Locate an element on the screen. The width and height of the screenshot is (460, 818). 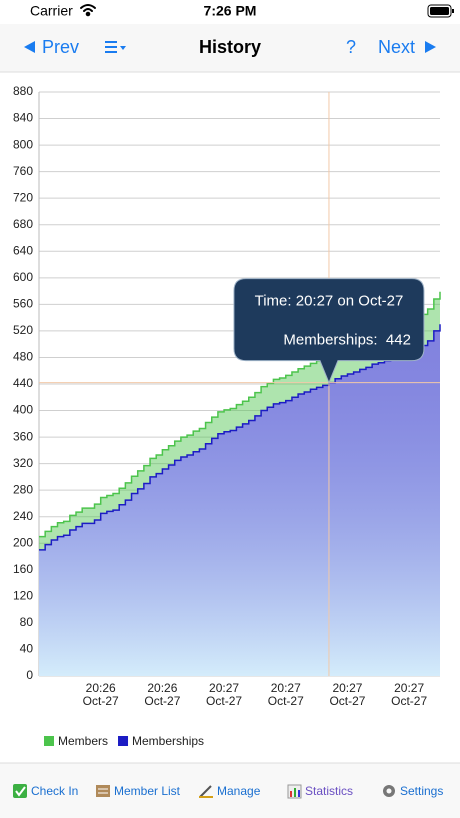
tab-item: Statistics is located at coordinates (329, 791).